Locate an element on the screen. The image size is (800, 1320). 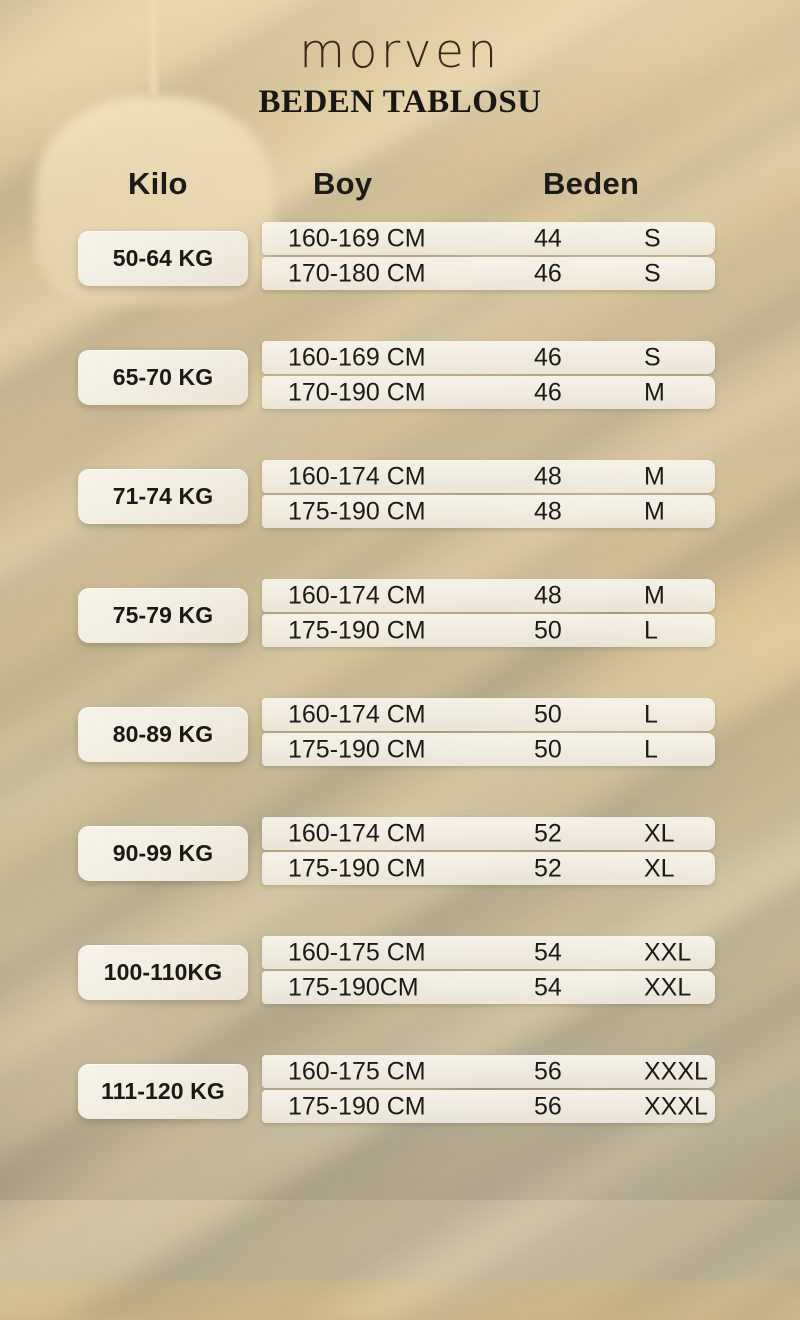
size-row-list: 160-169 CM 44 S 170-180 CM 46 S is located at coordinates (488, 257).